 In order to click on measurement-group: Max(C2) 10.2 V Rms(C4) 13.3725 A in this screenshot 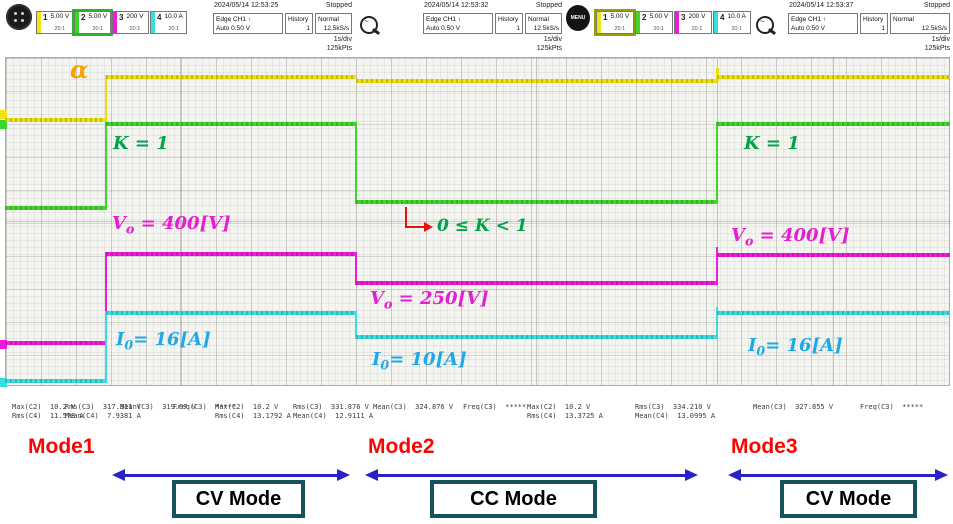, I will do `click(565, 411)`.